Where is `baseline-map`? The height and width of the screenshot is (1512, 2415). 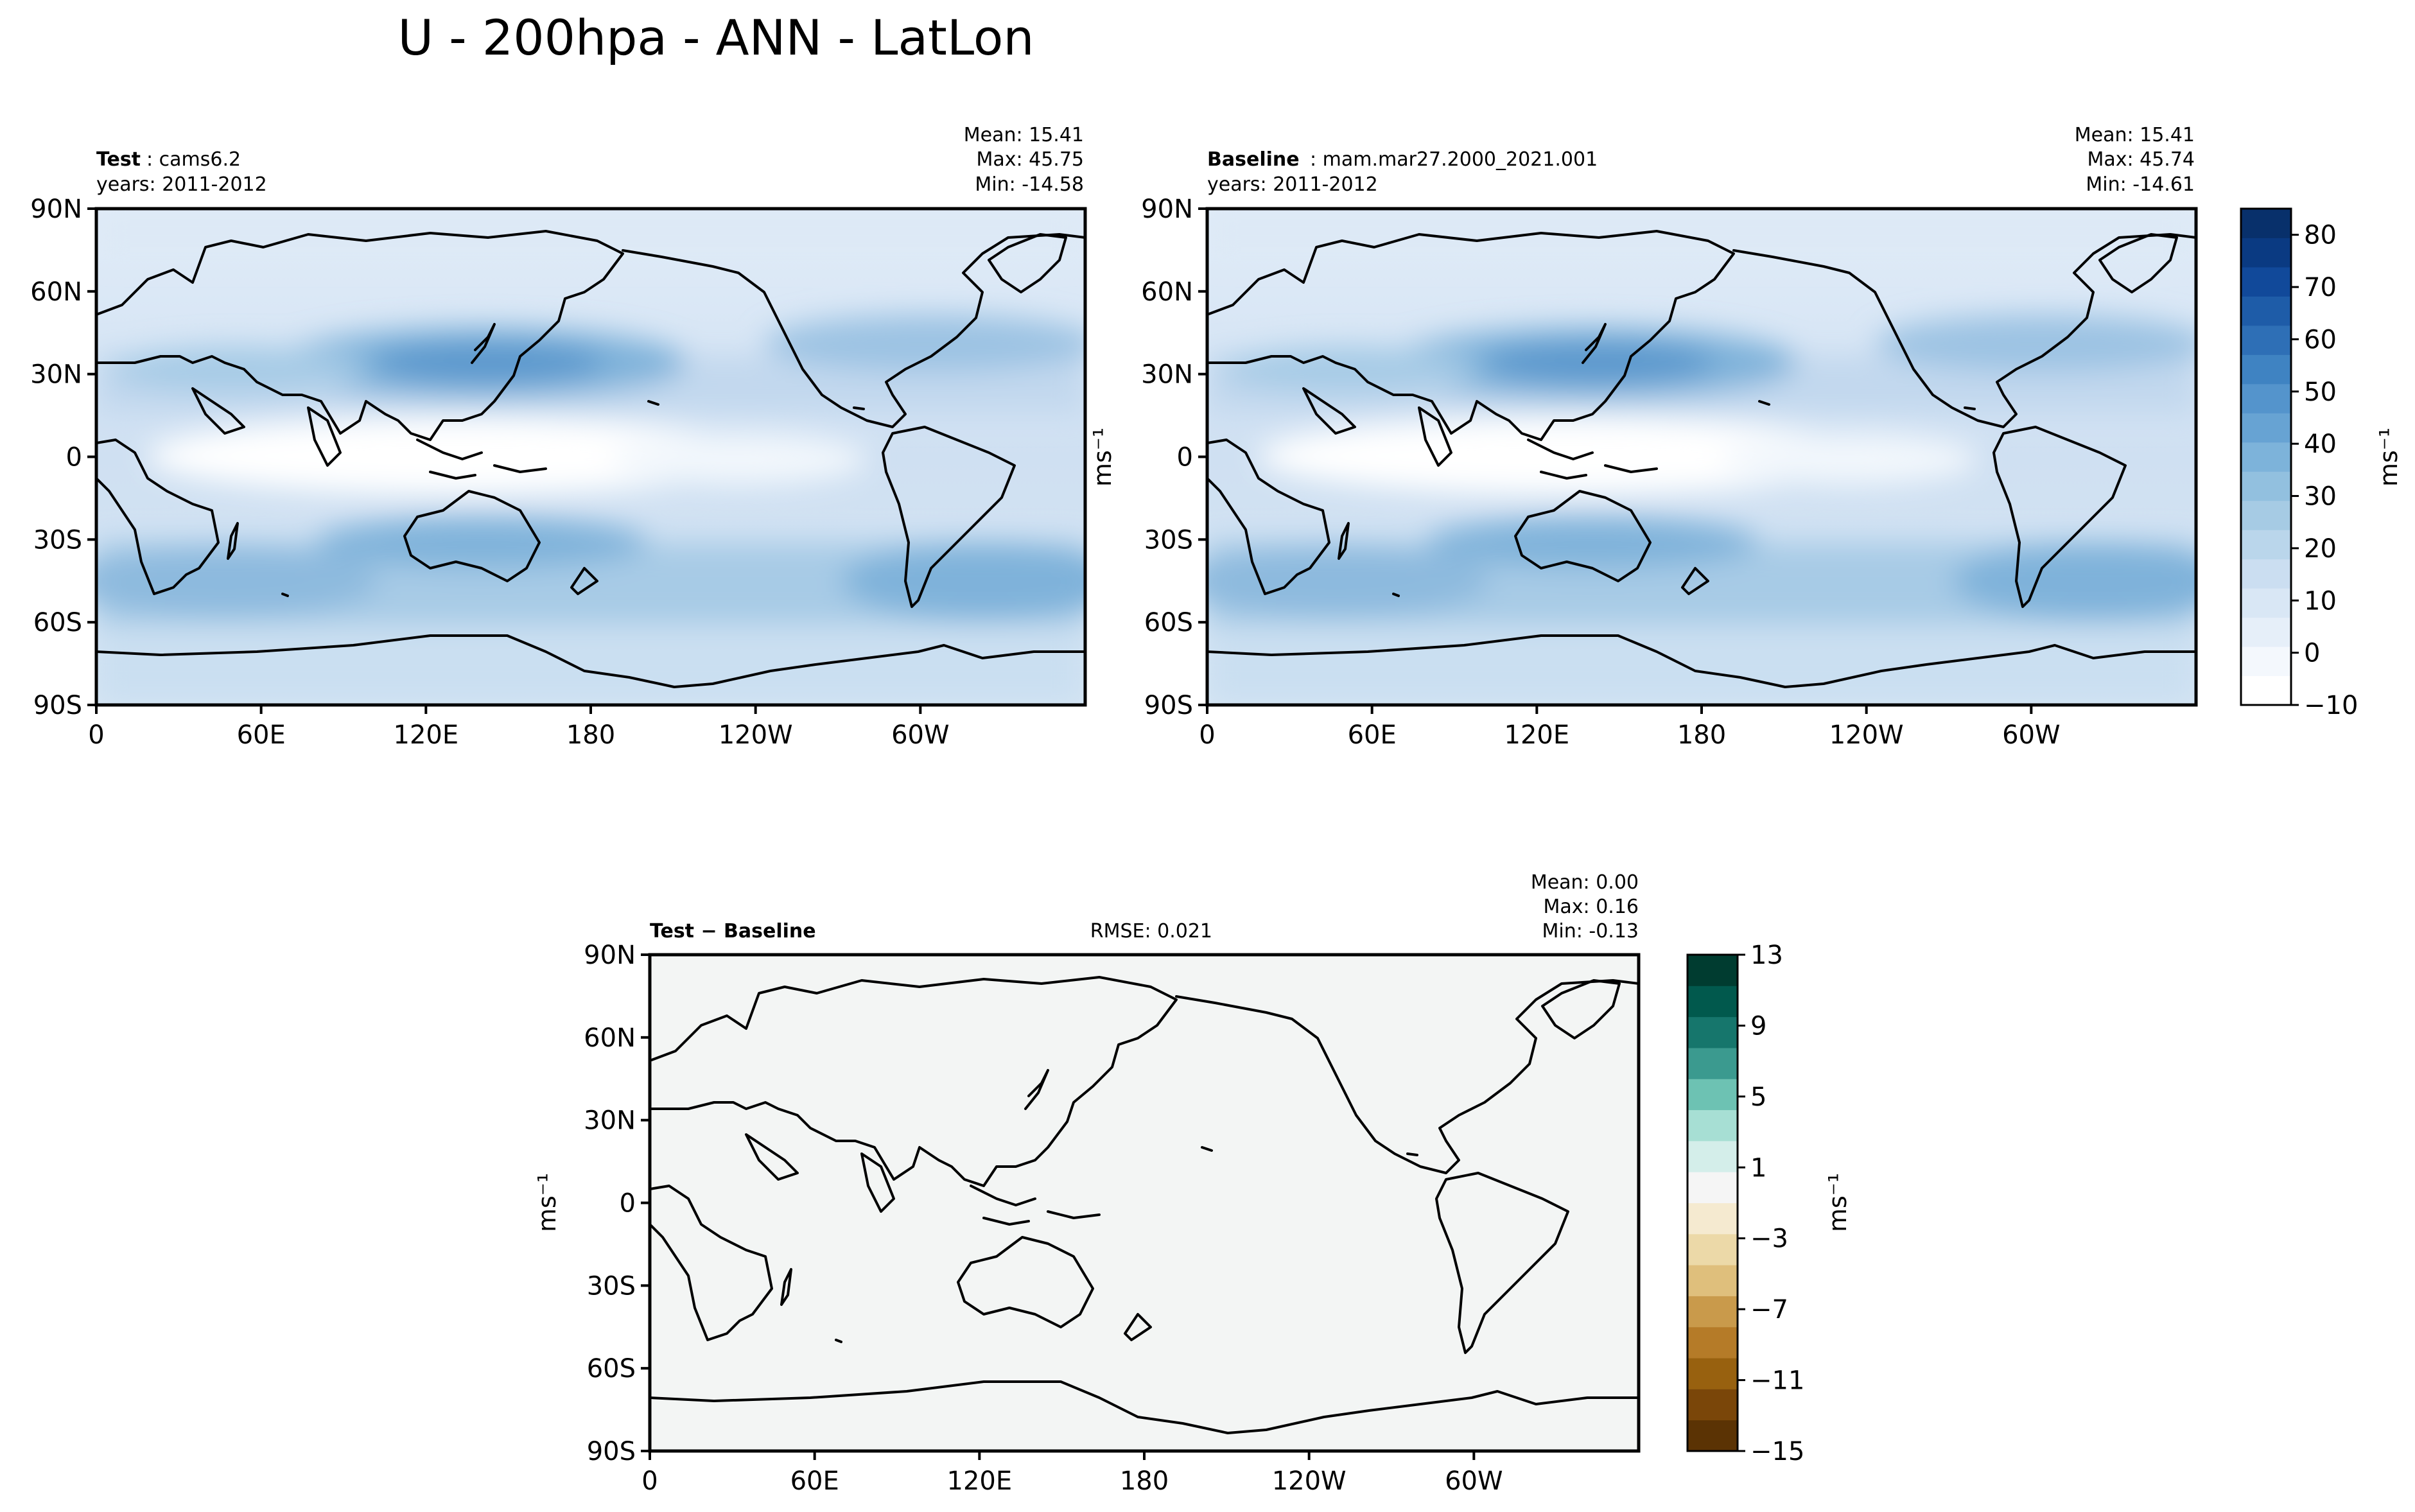 baseline-map is located at coordinates (1701, 457).